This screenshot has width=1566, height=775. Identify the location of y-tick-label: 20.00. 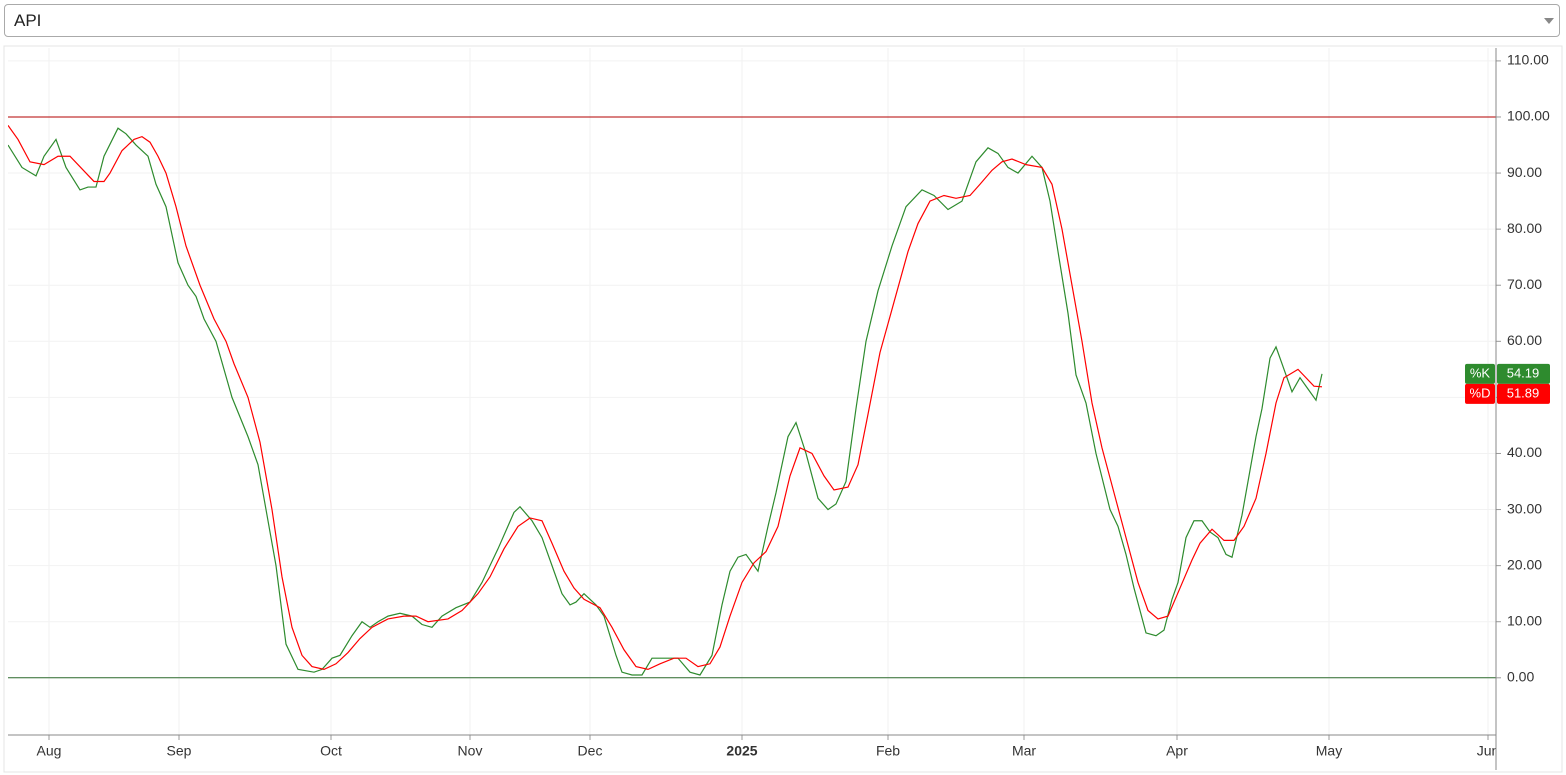
(1524, 564).